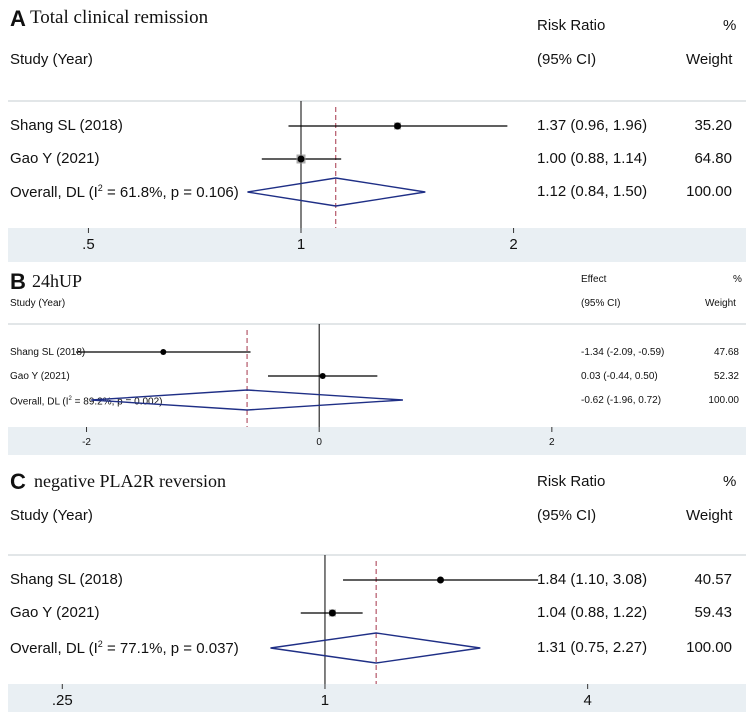 This screenshot has width=754, height=712. Describe the element at coordinates (623, 352) in the screenshot. I see `study-ci: -1.34 (-2.09, -0.59)` at that location.